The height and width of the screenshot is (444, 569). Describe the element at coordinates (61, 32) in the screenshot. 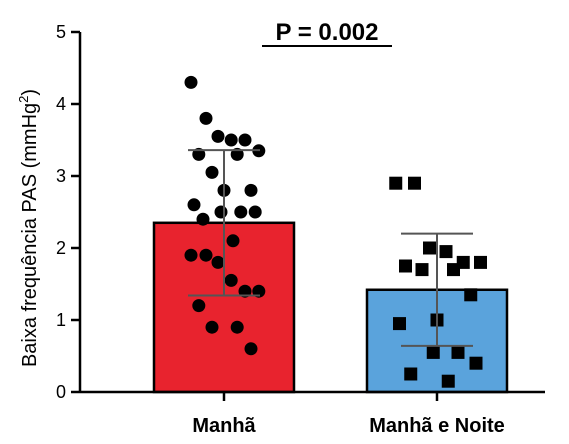

I see `y-tick-label-5: 5` at that location.